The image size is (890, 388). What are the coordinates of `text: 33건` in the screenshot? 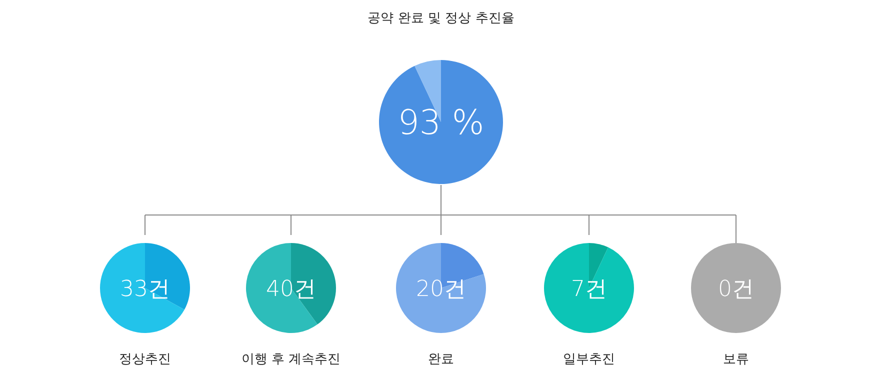 It's located at (145, 289).